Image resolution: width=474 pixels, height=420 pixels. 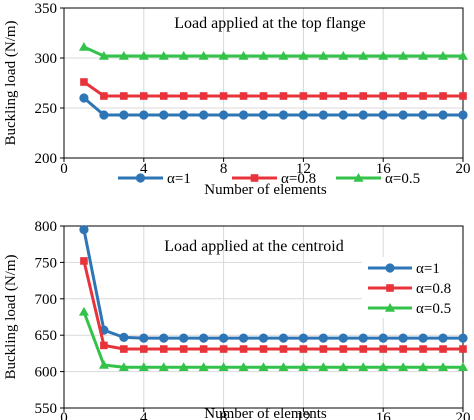 I want to click on x-axis-title: Number of elements, so click(x=265, y=413).